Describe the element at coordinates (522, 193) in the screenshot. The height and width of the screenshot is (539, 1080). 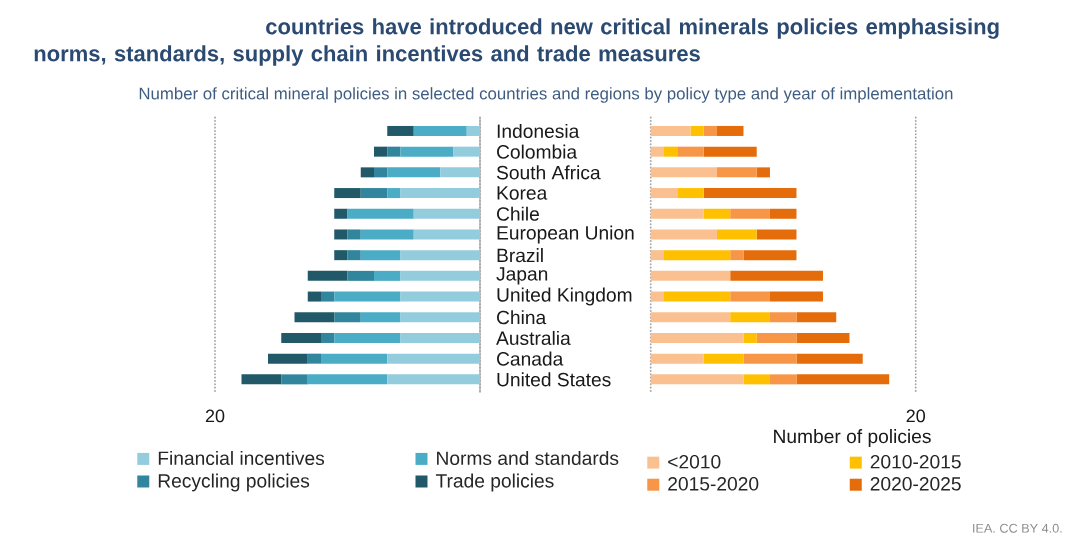
I see `y-tick-label: Korea` at that location.